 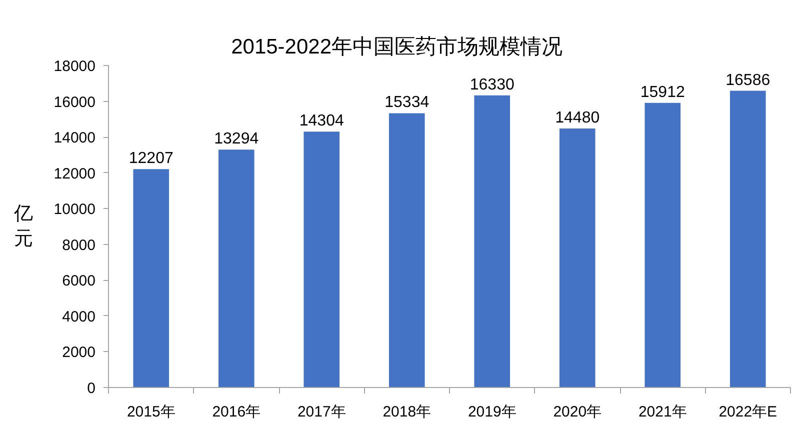 What do you see at coordinates (79, 281) in the screenshot?
I see `y-tick-label: 6000` at bounding box center [79, 281].